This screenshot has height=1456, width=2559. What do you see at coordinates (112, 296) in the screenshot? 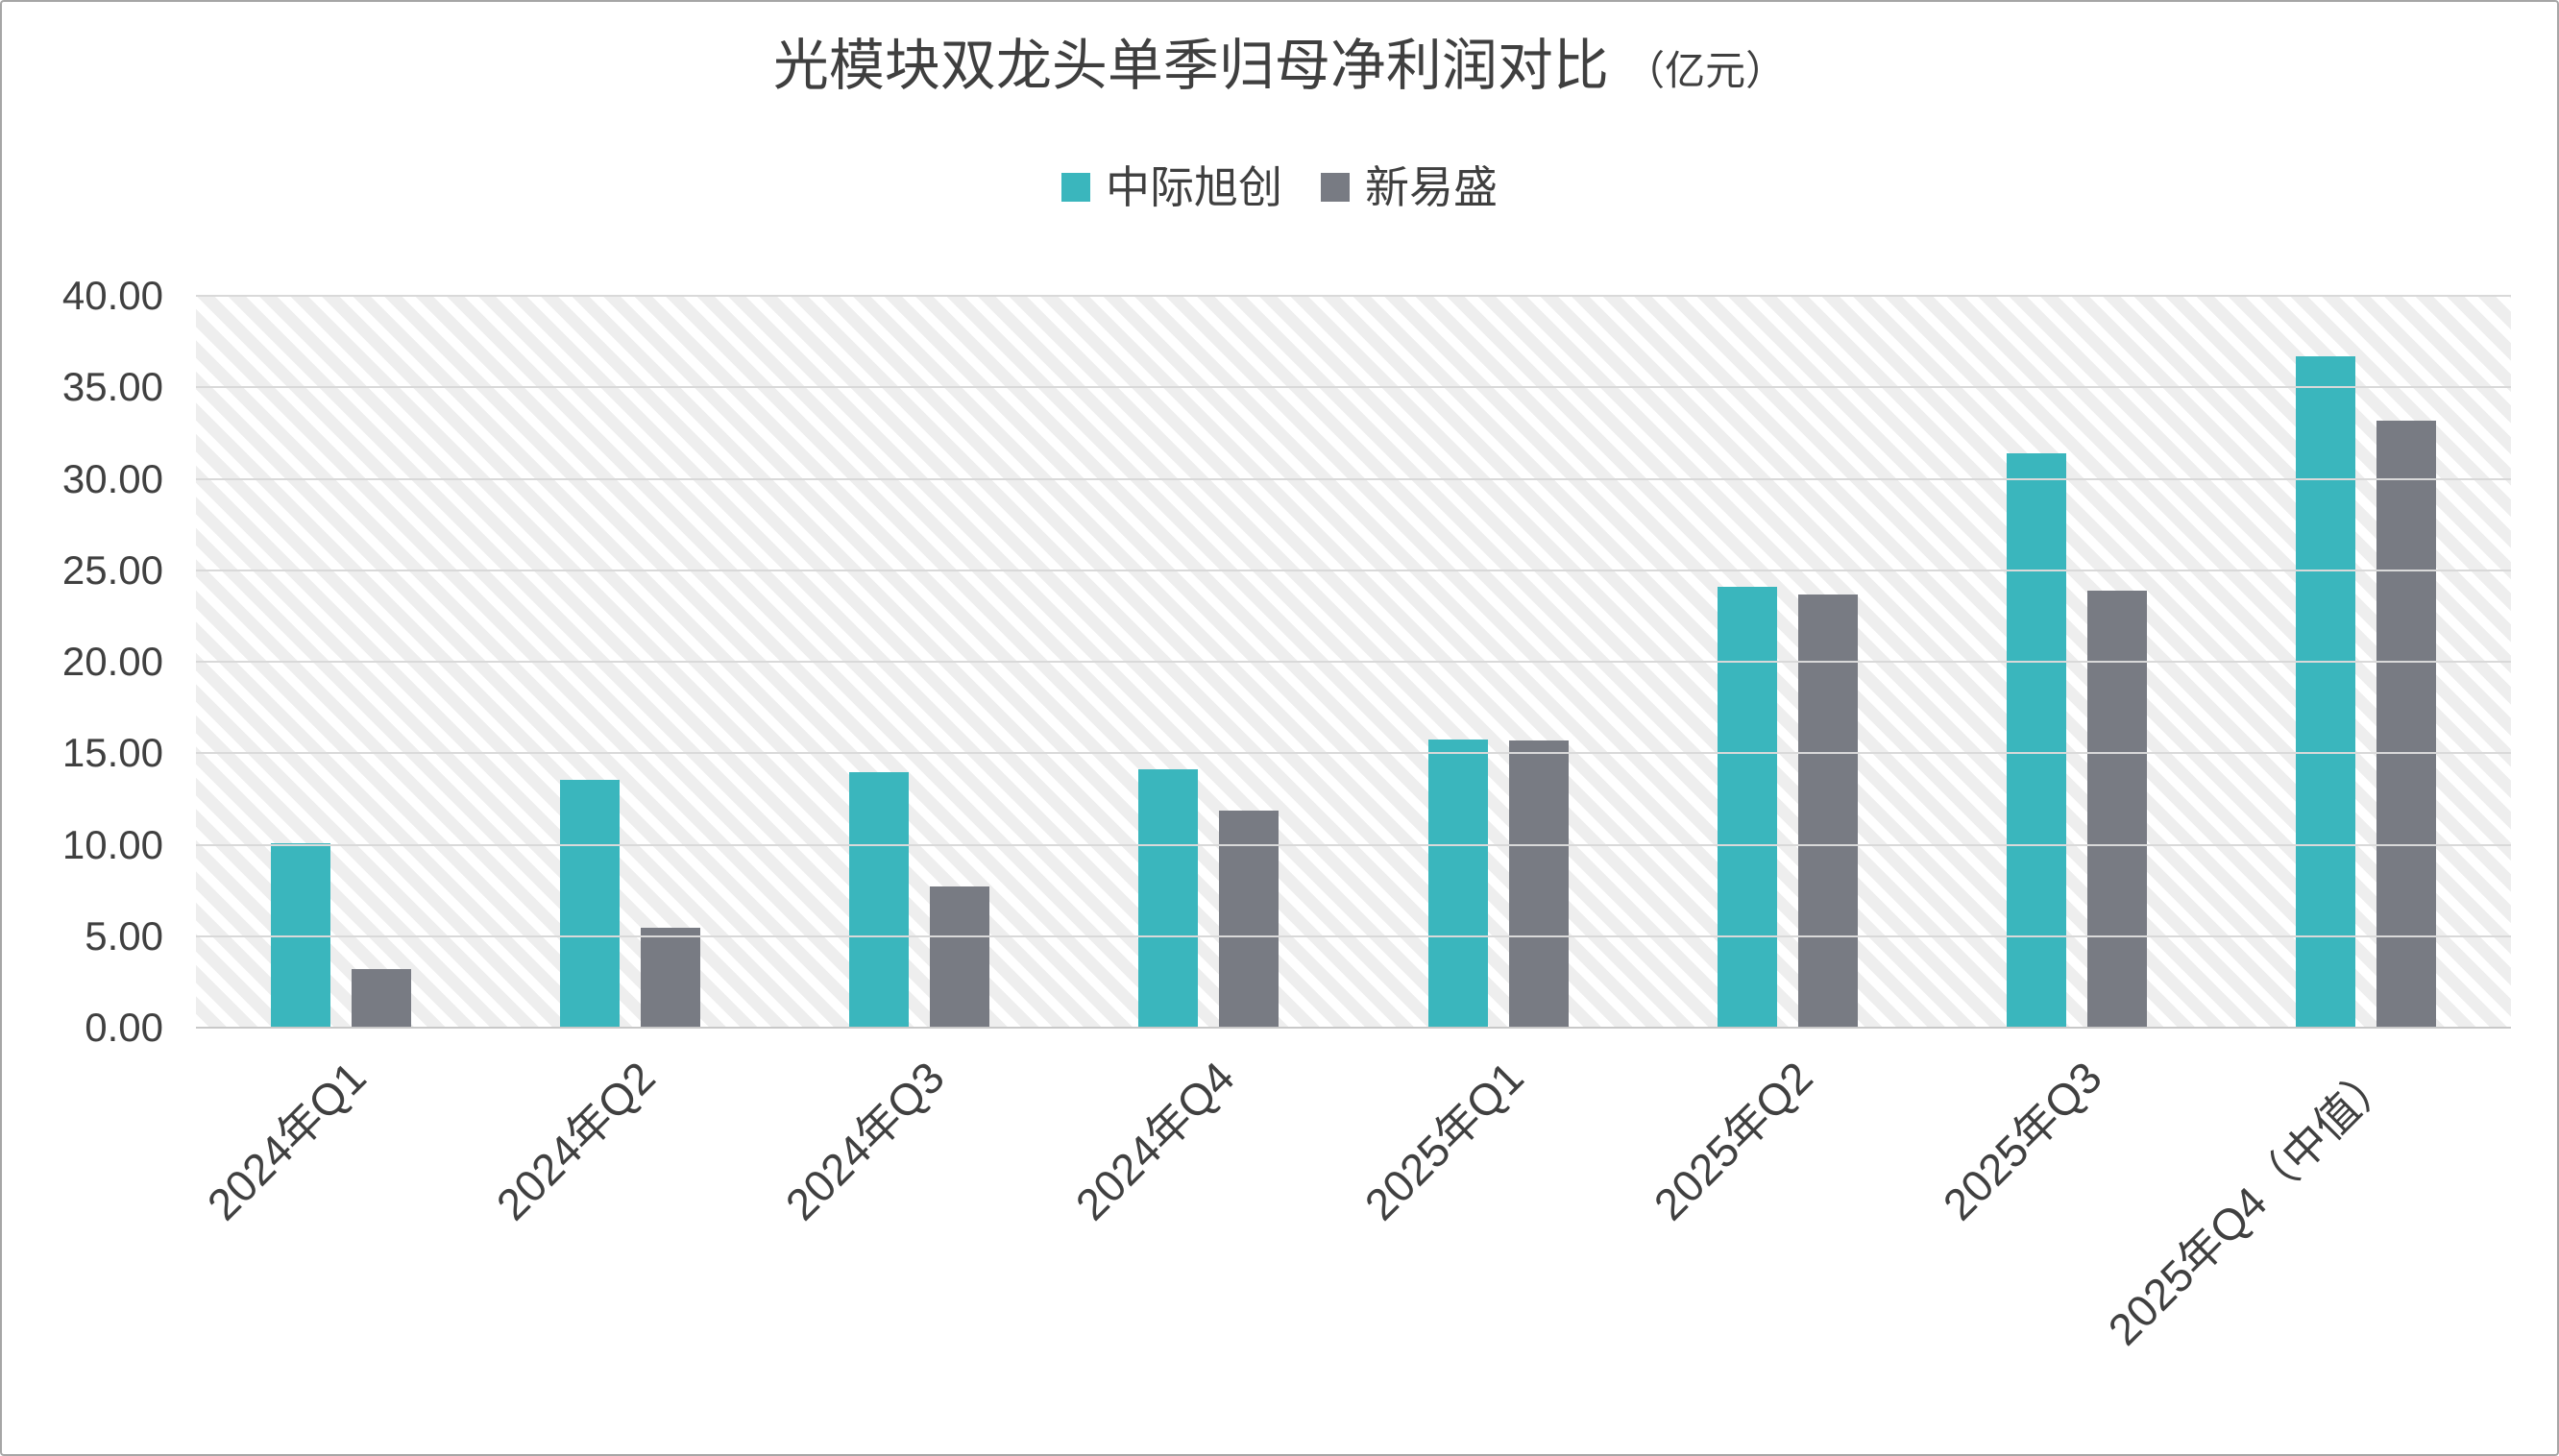
I see `y-axis-tick-label: 40.00` at bounding box center [112, 296].